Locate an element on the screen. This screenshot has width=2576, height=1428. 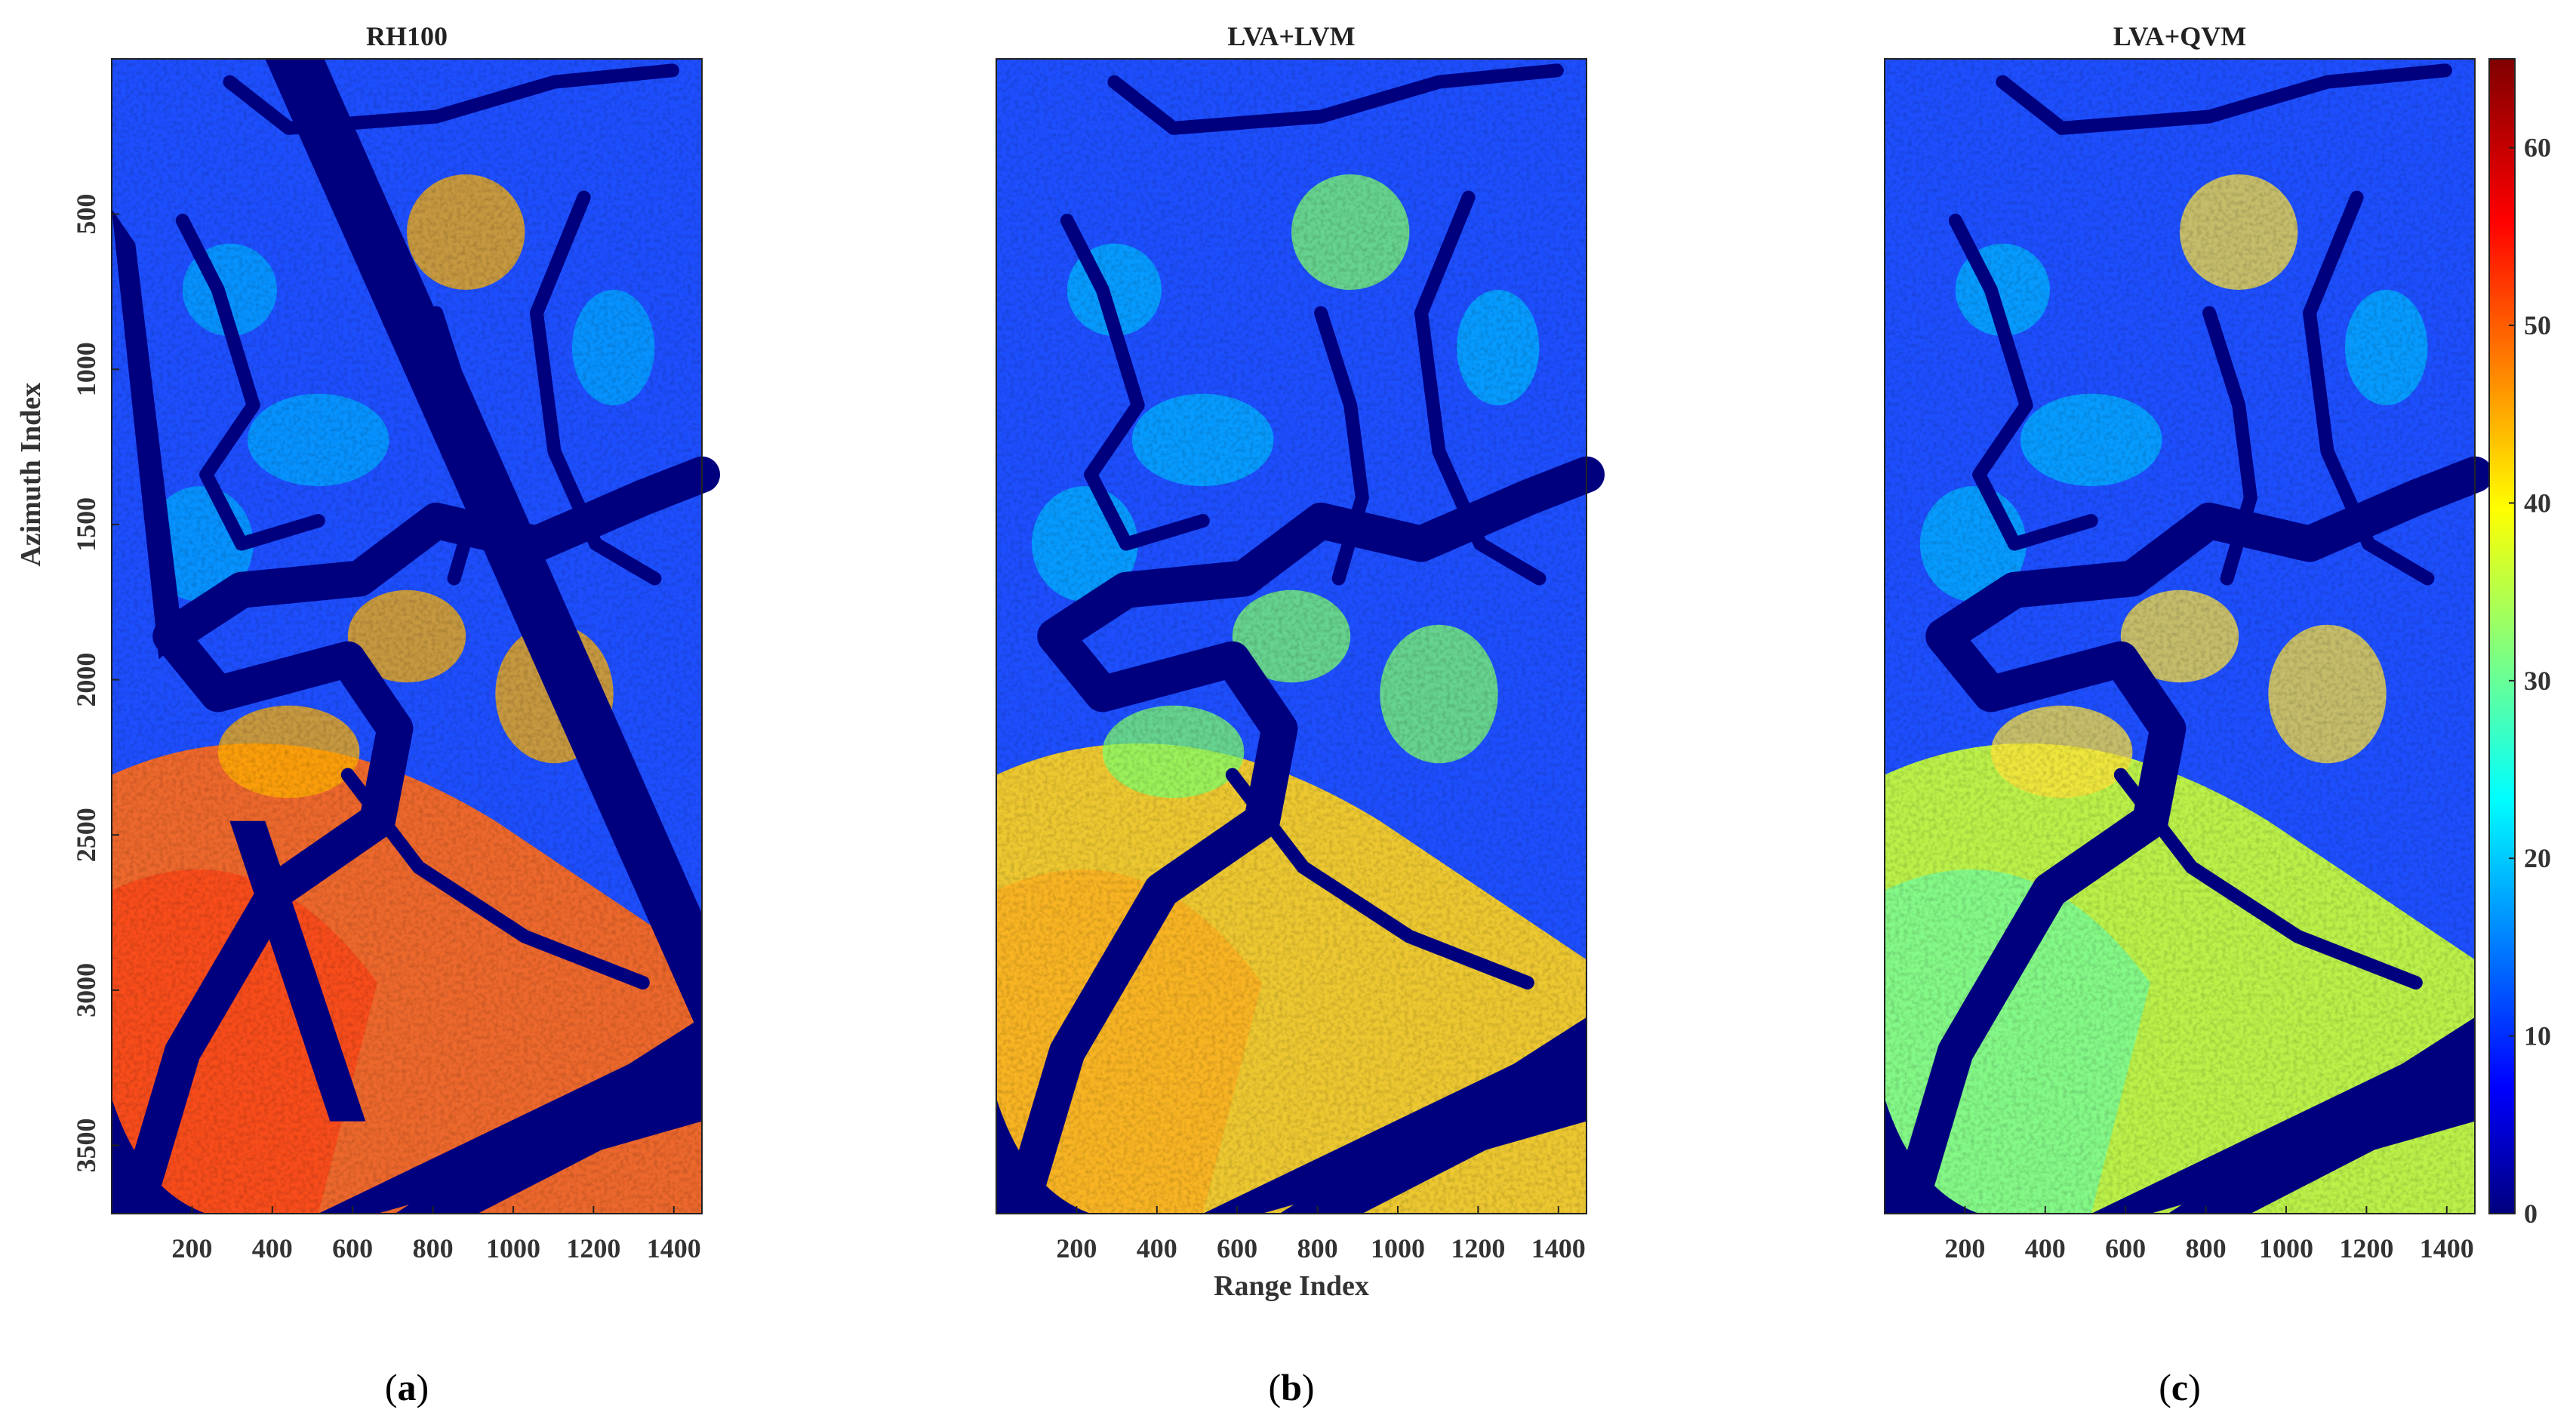
panel-label: (c) is located at coordinates (2180, 1387).